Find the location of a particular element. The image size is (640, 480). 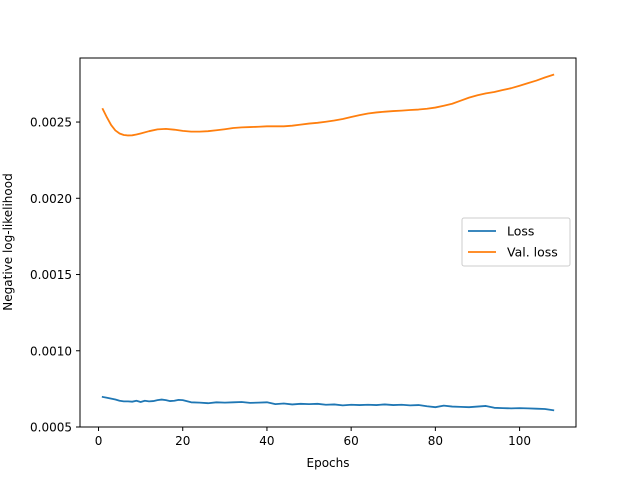

series-line-loss is located at coordinates (328, 403).